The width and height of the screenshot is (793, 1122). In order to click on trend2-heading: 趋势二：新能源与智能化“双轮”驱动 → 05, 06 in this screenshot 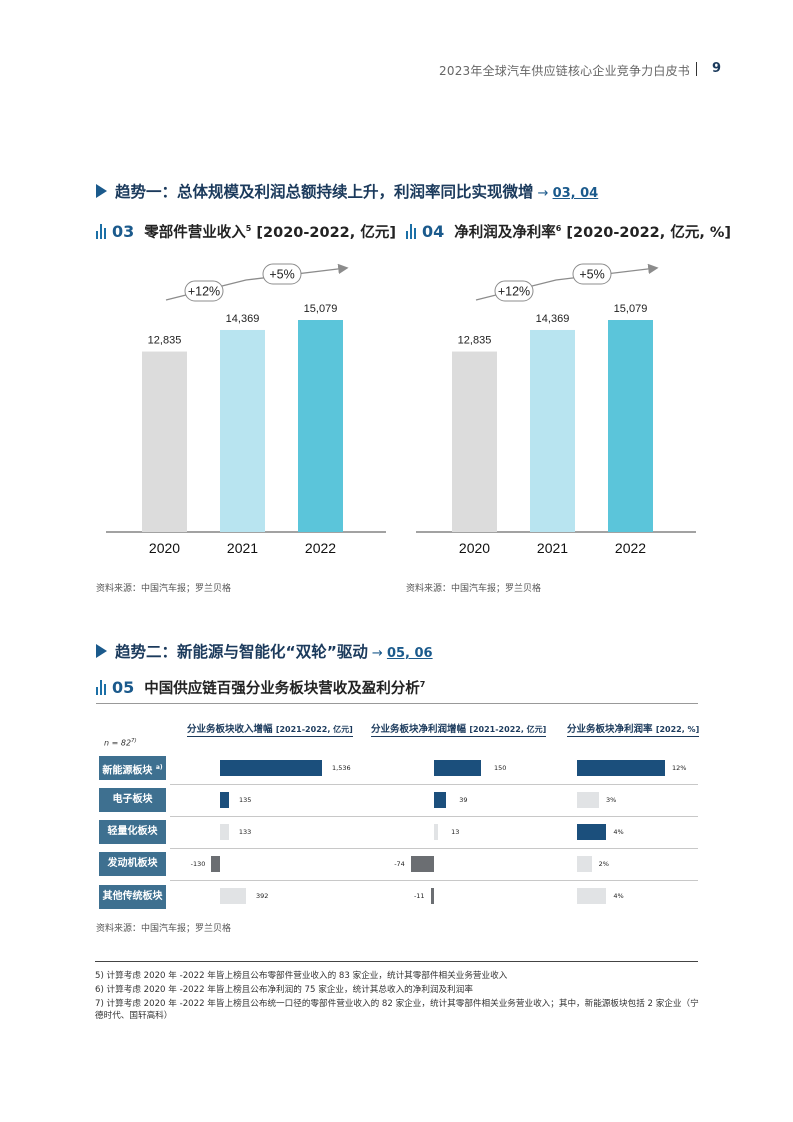, I will do `click(264, 651)`.